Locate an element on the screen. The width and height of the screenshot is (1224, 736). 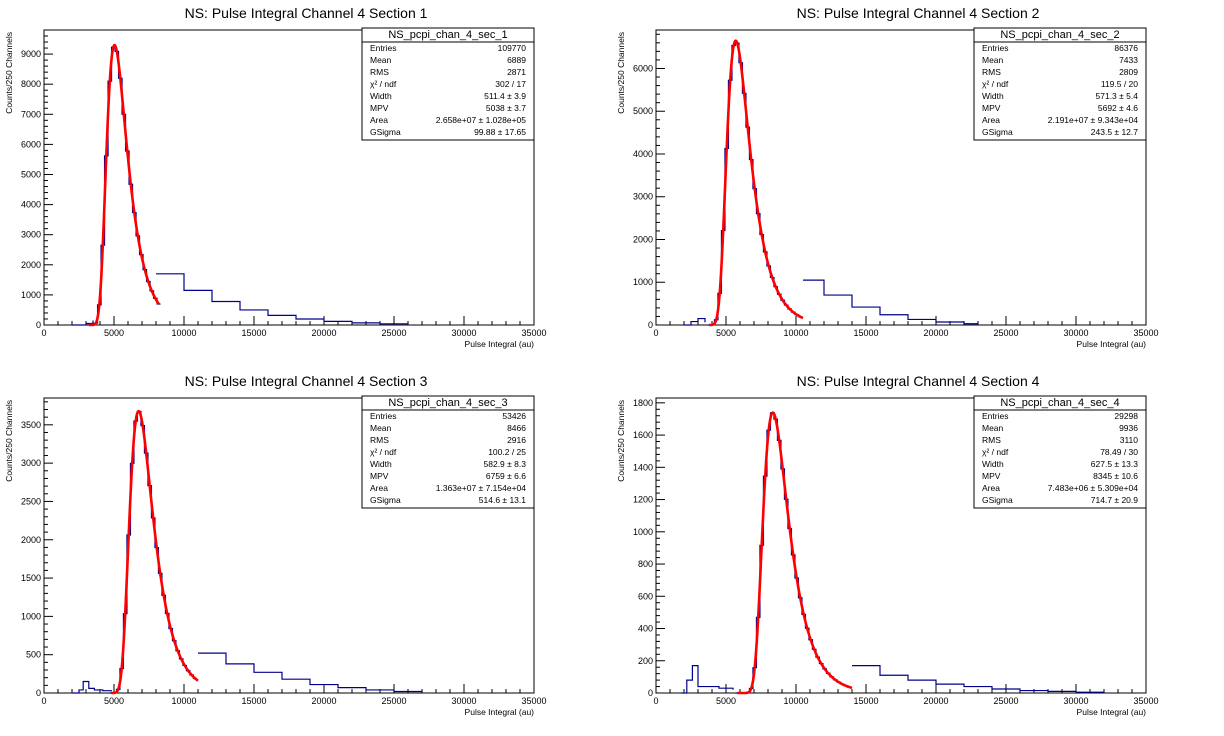
stats-value: 571.3 ± 5.4 is located at coordinates (1117, 96).